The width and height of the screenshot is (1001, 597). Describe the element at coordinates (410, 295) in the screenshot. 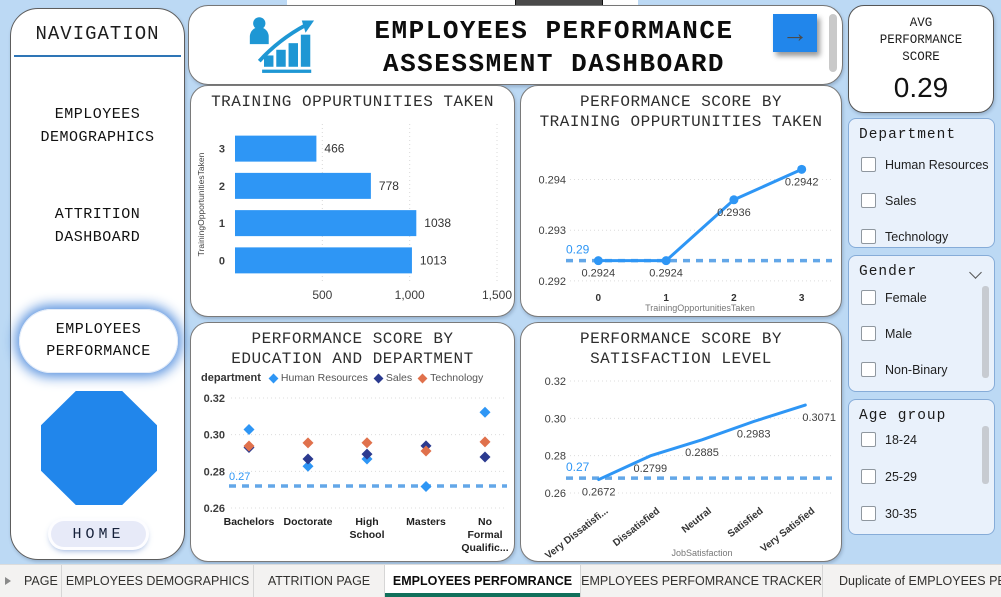

I see `svg-text: 1,000` at that location.